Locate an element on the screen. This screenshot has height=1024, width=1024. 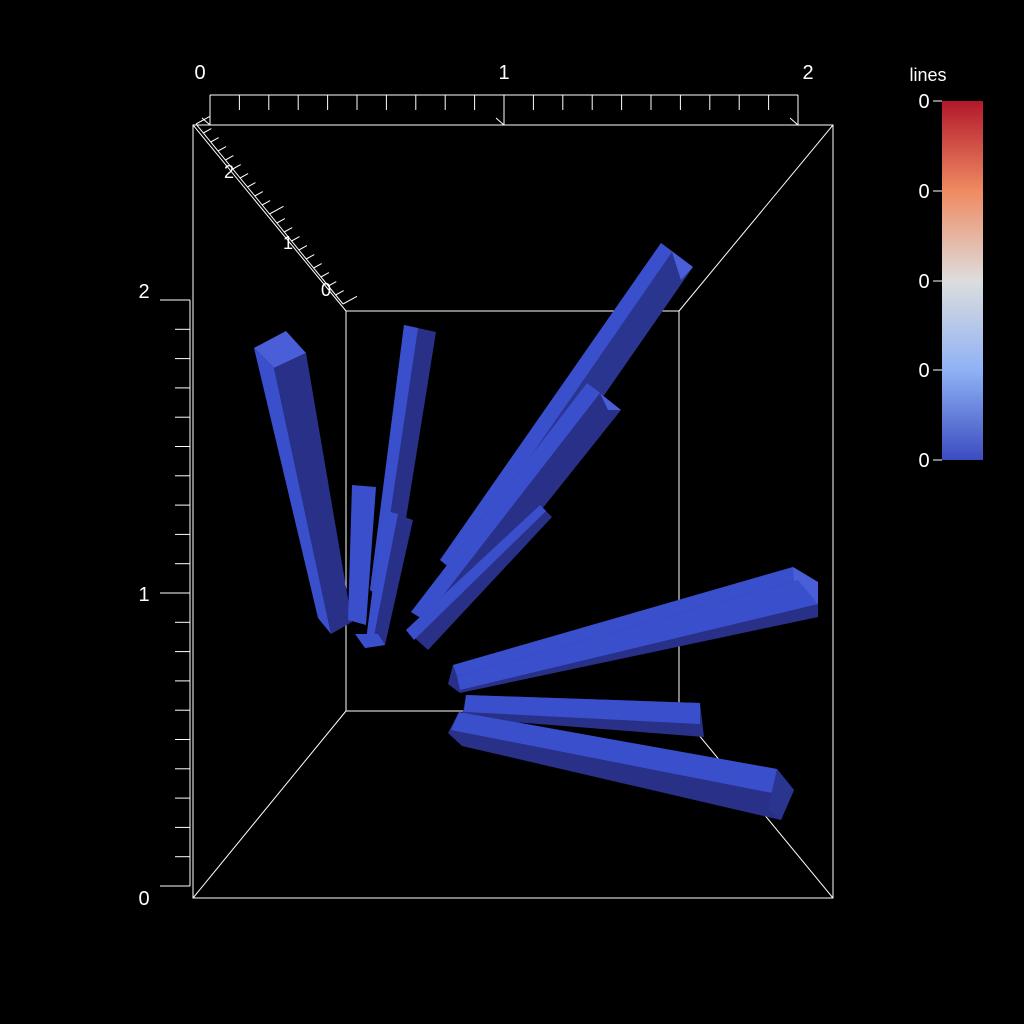
y-tick-label-1: 1 is located at coordinates (143, 595).